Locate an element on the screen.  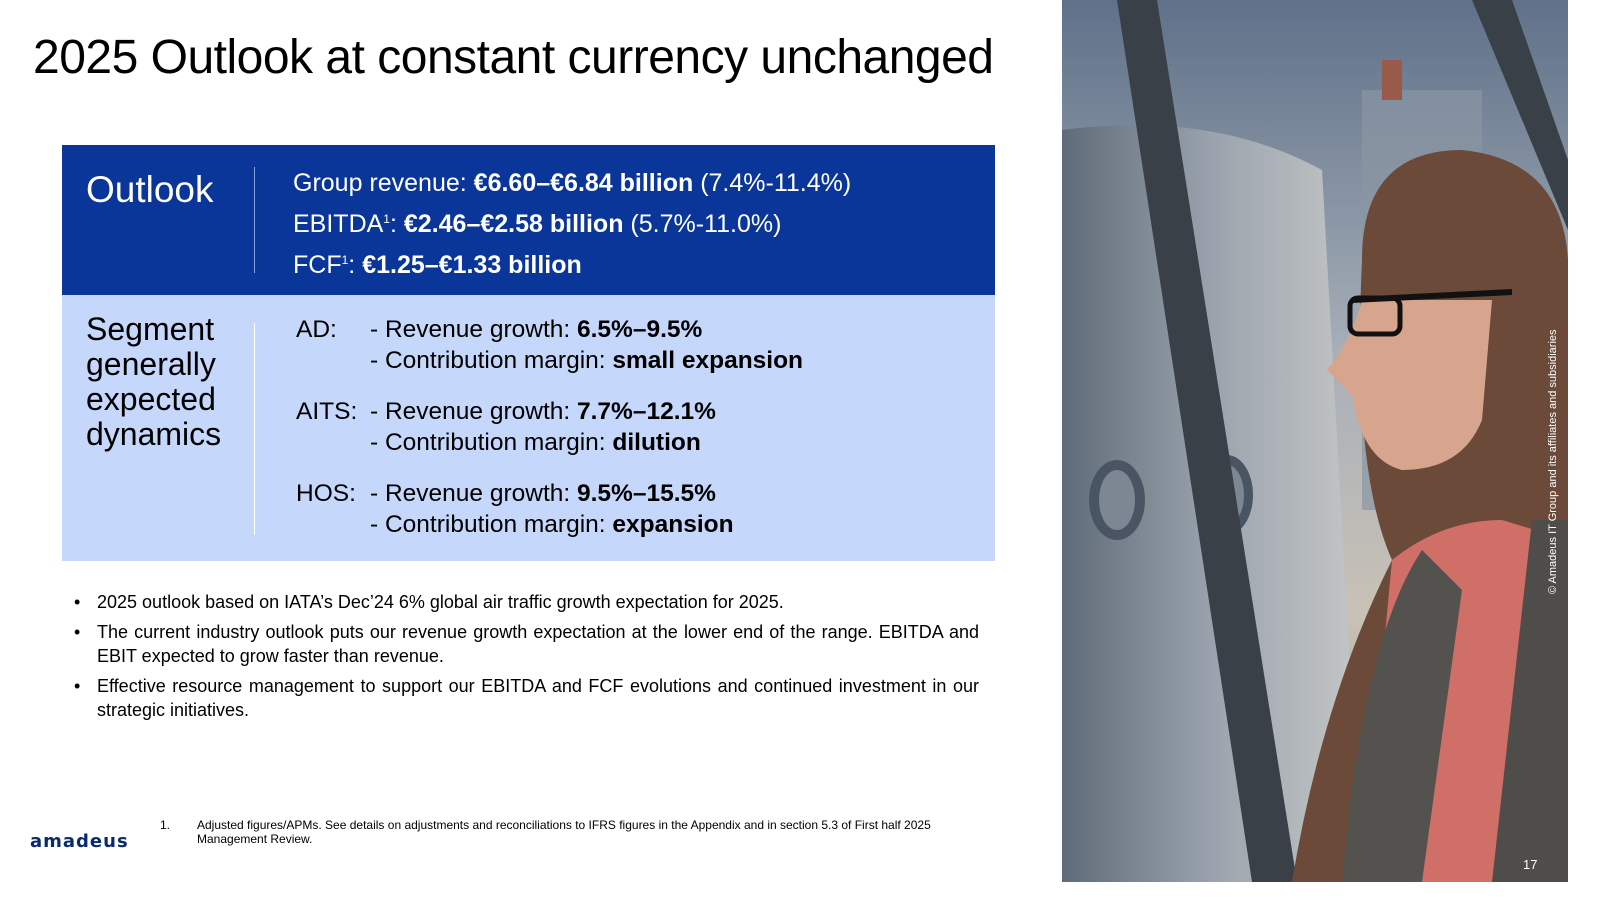
revenue-growth-line: - Revenue growth: 6.5%–9.5% is located at coordinates (586, 329).